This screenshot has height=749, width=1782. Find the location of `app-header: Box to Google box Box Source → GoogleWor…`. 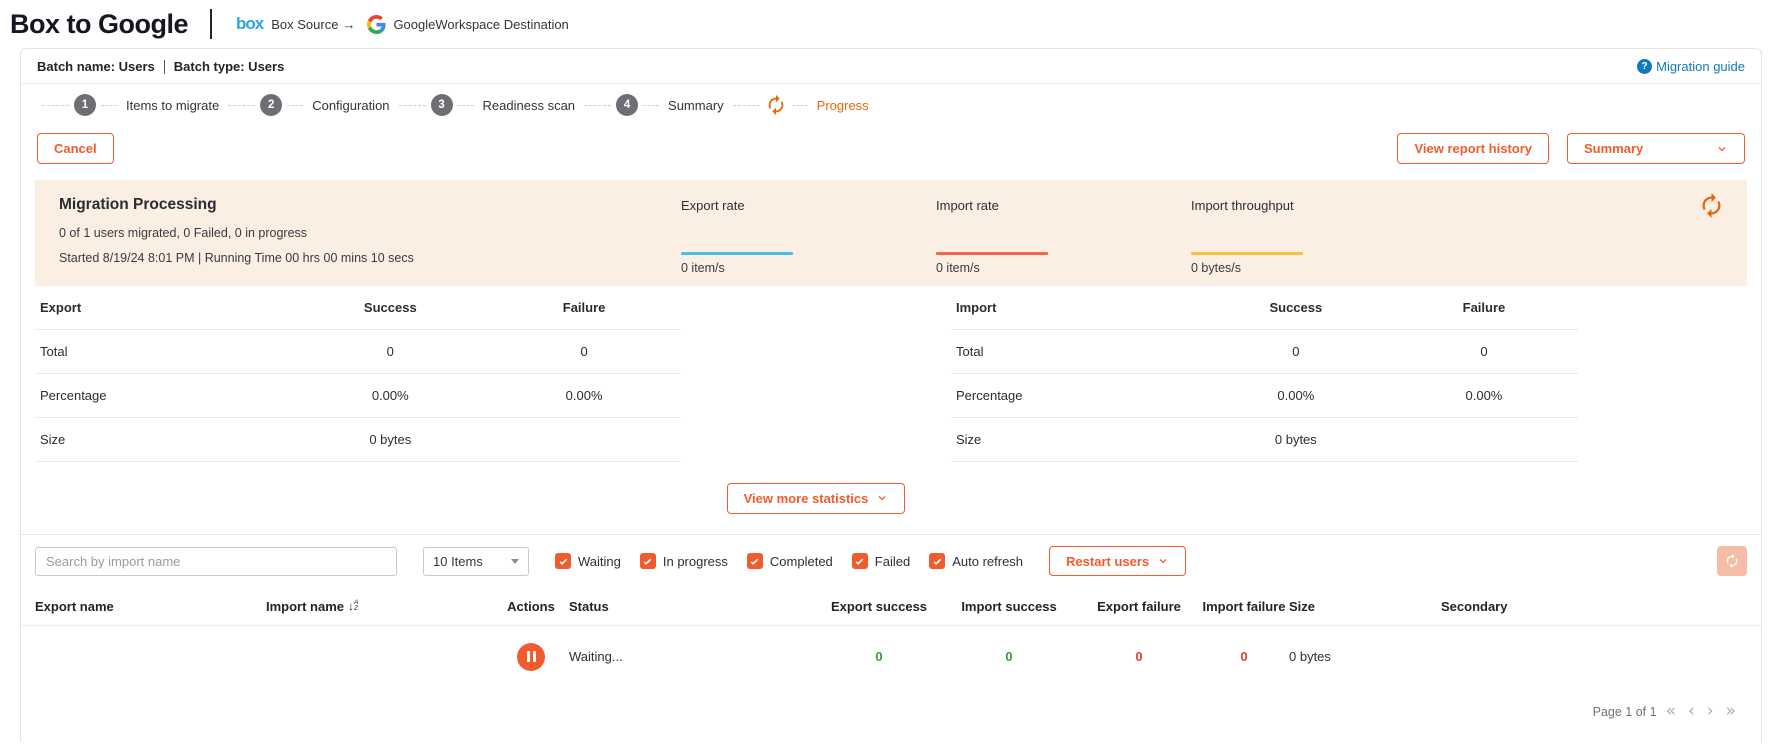

app-header: Box to Google box Box Source → GoogleWor… is located at coordinates (891, 24).